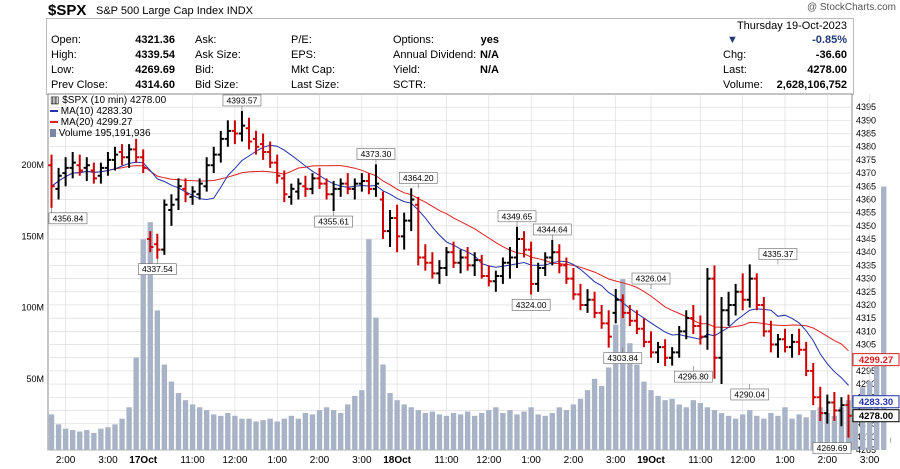 The height and width of the screenshot is (469, 900). Describe the element at coordinates (749, 394) in the screenshot. I see `annotation-label: 4290.04` at that location.